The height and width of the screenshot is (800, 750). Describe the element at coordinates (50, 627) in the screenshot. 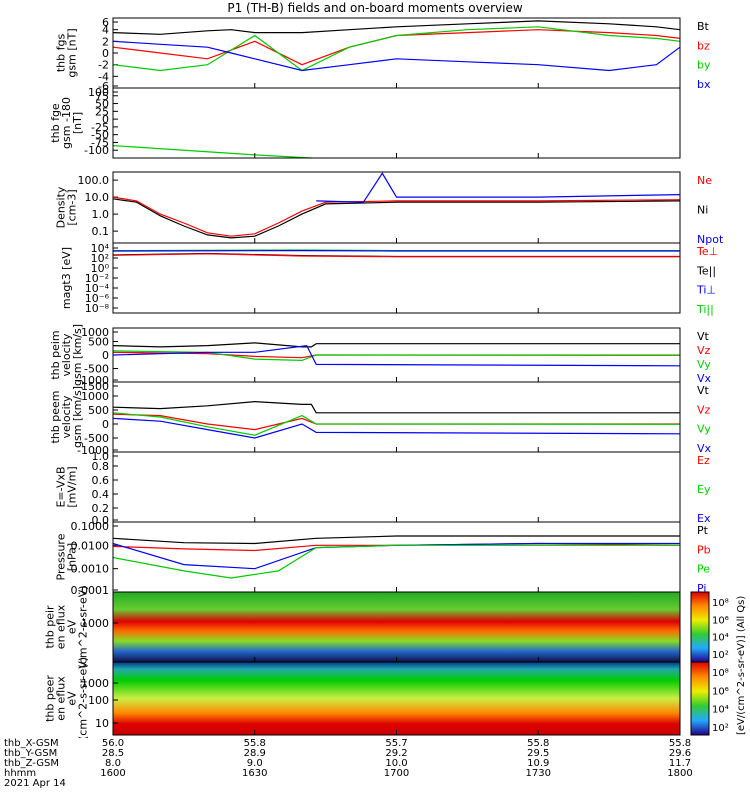

I see `panel-8-ylabel-0: thb peir` at that location.